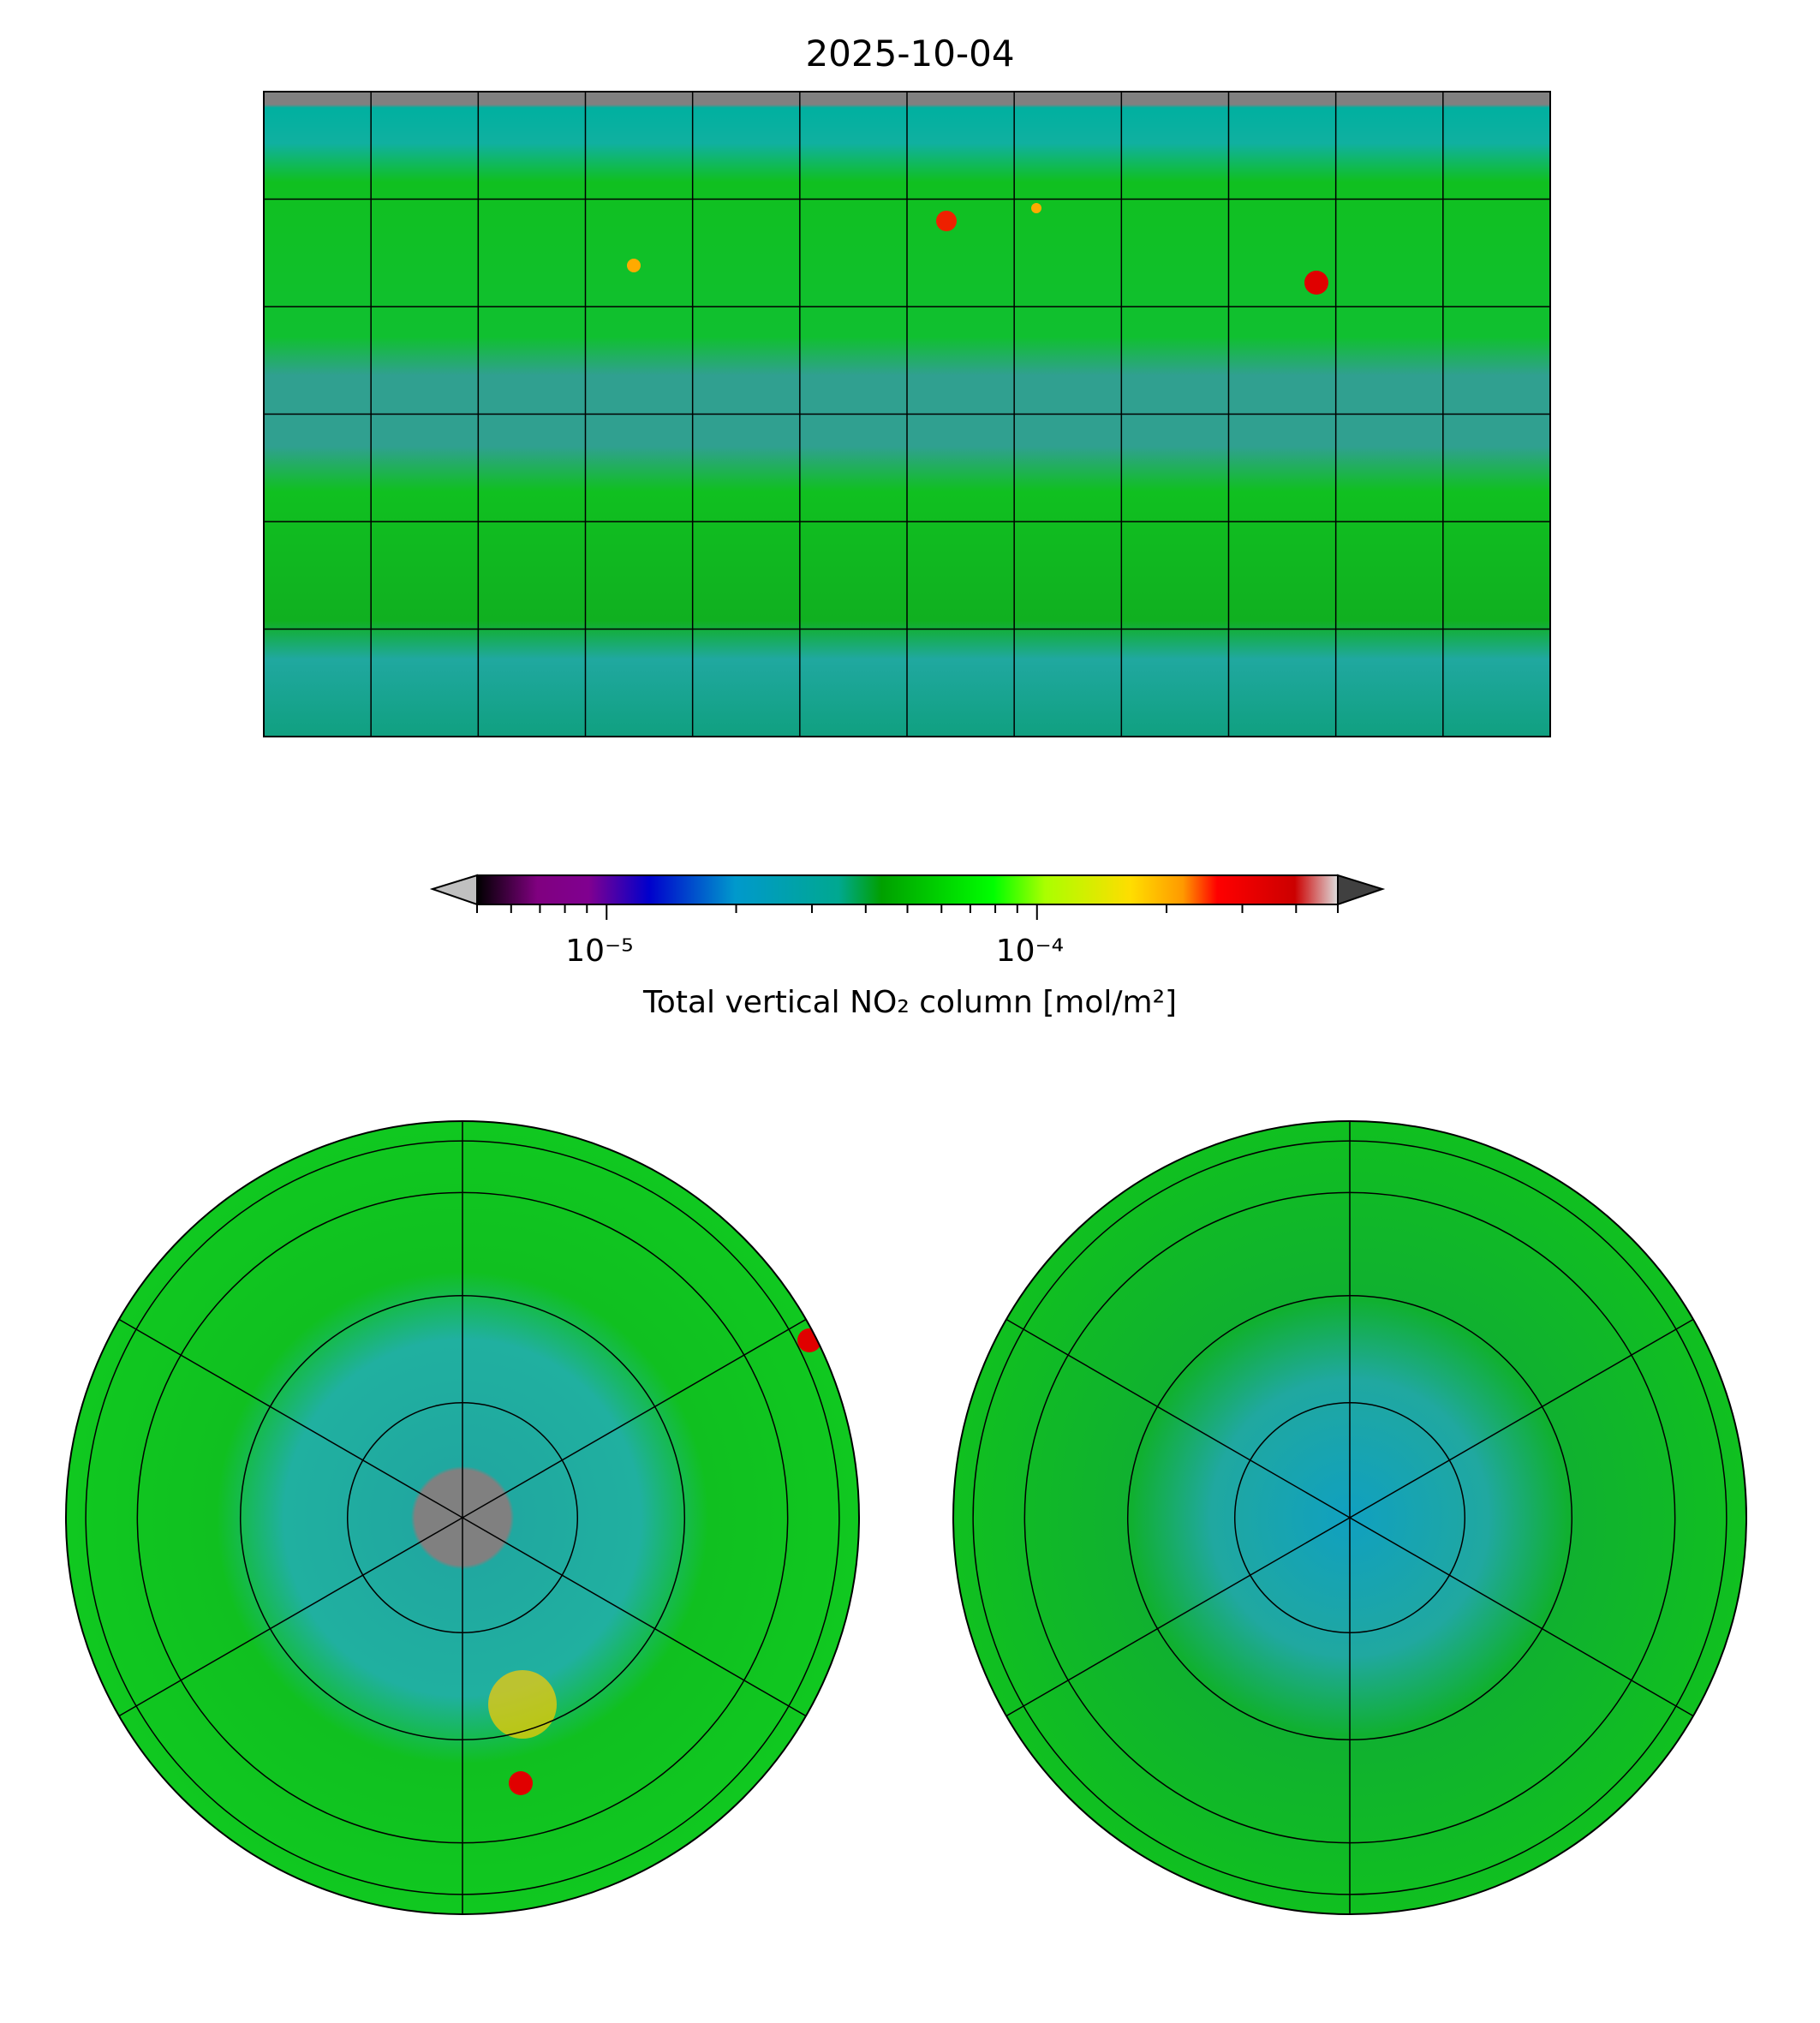 This screenshot has width=1820, height=2023. Describe the element at coordinates (1036, 208) in the screenshot. I see `hotspot-moscow` at that location.